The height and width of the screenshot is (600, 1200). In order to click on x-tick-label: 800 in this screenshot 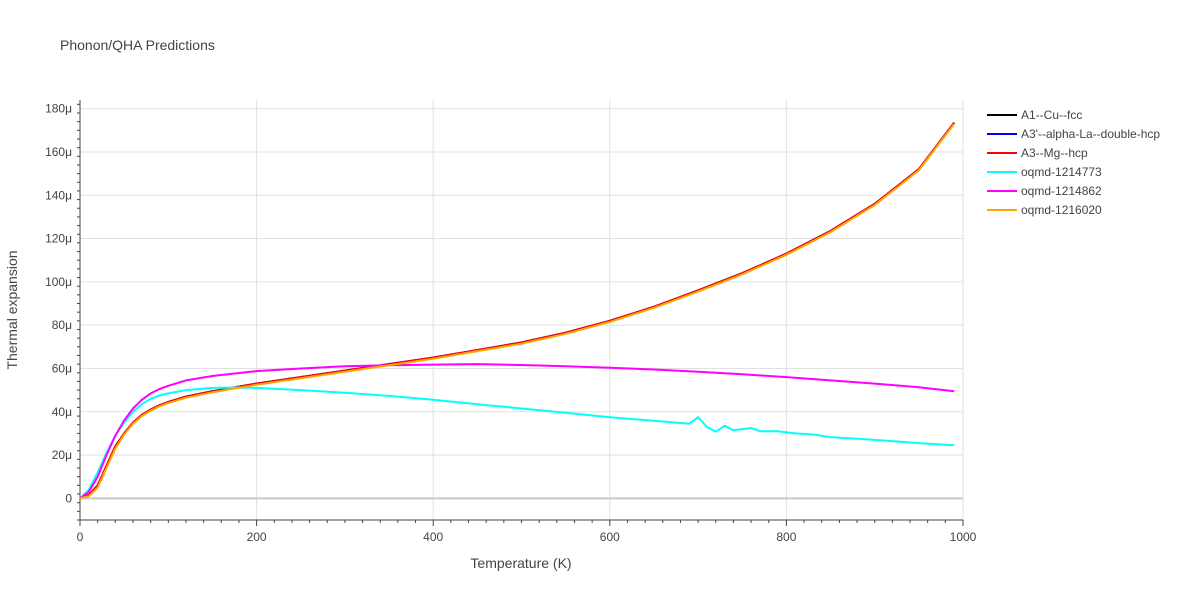, I will do `click(786, 537)`.